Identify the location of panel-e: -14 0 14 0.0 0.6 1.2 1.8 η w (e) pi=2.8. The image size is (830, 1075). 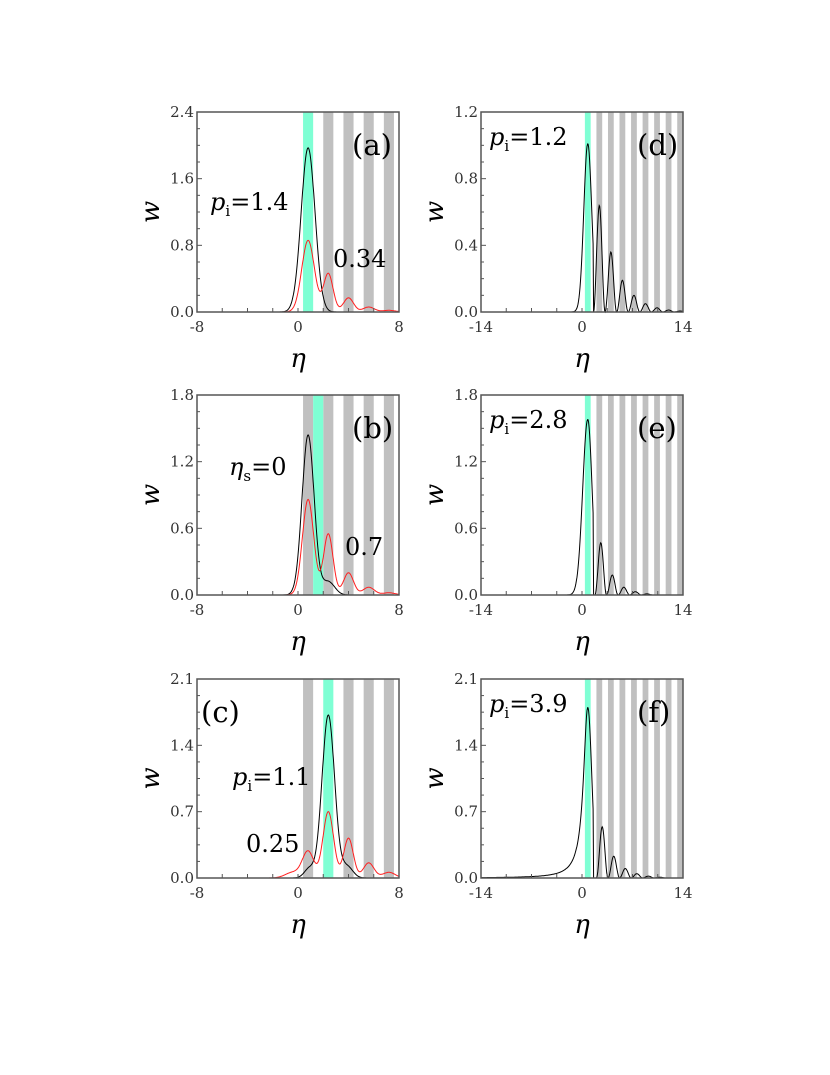
(556, 521).